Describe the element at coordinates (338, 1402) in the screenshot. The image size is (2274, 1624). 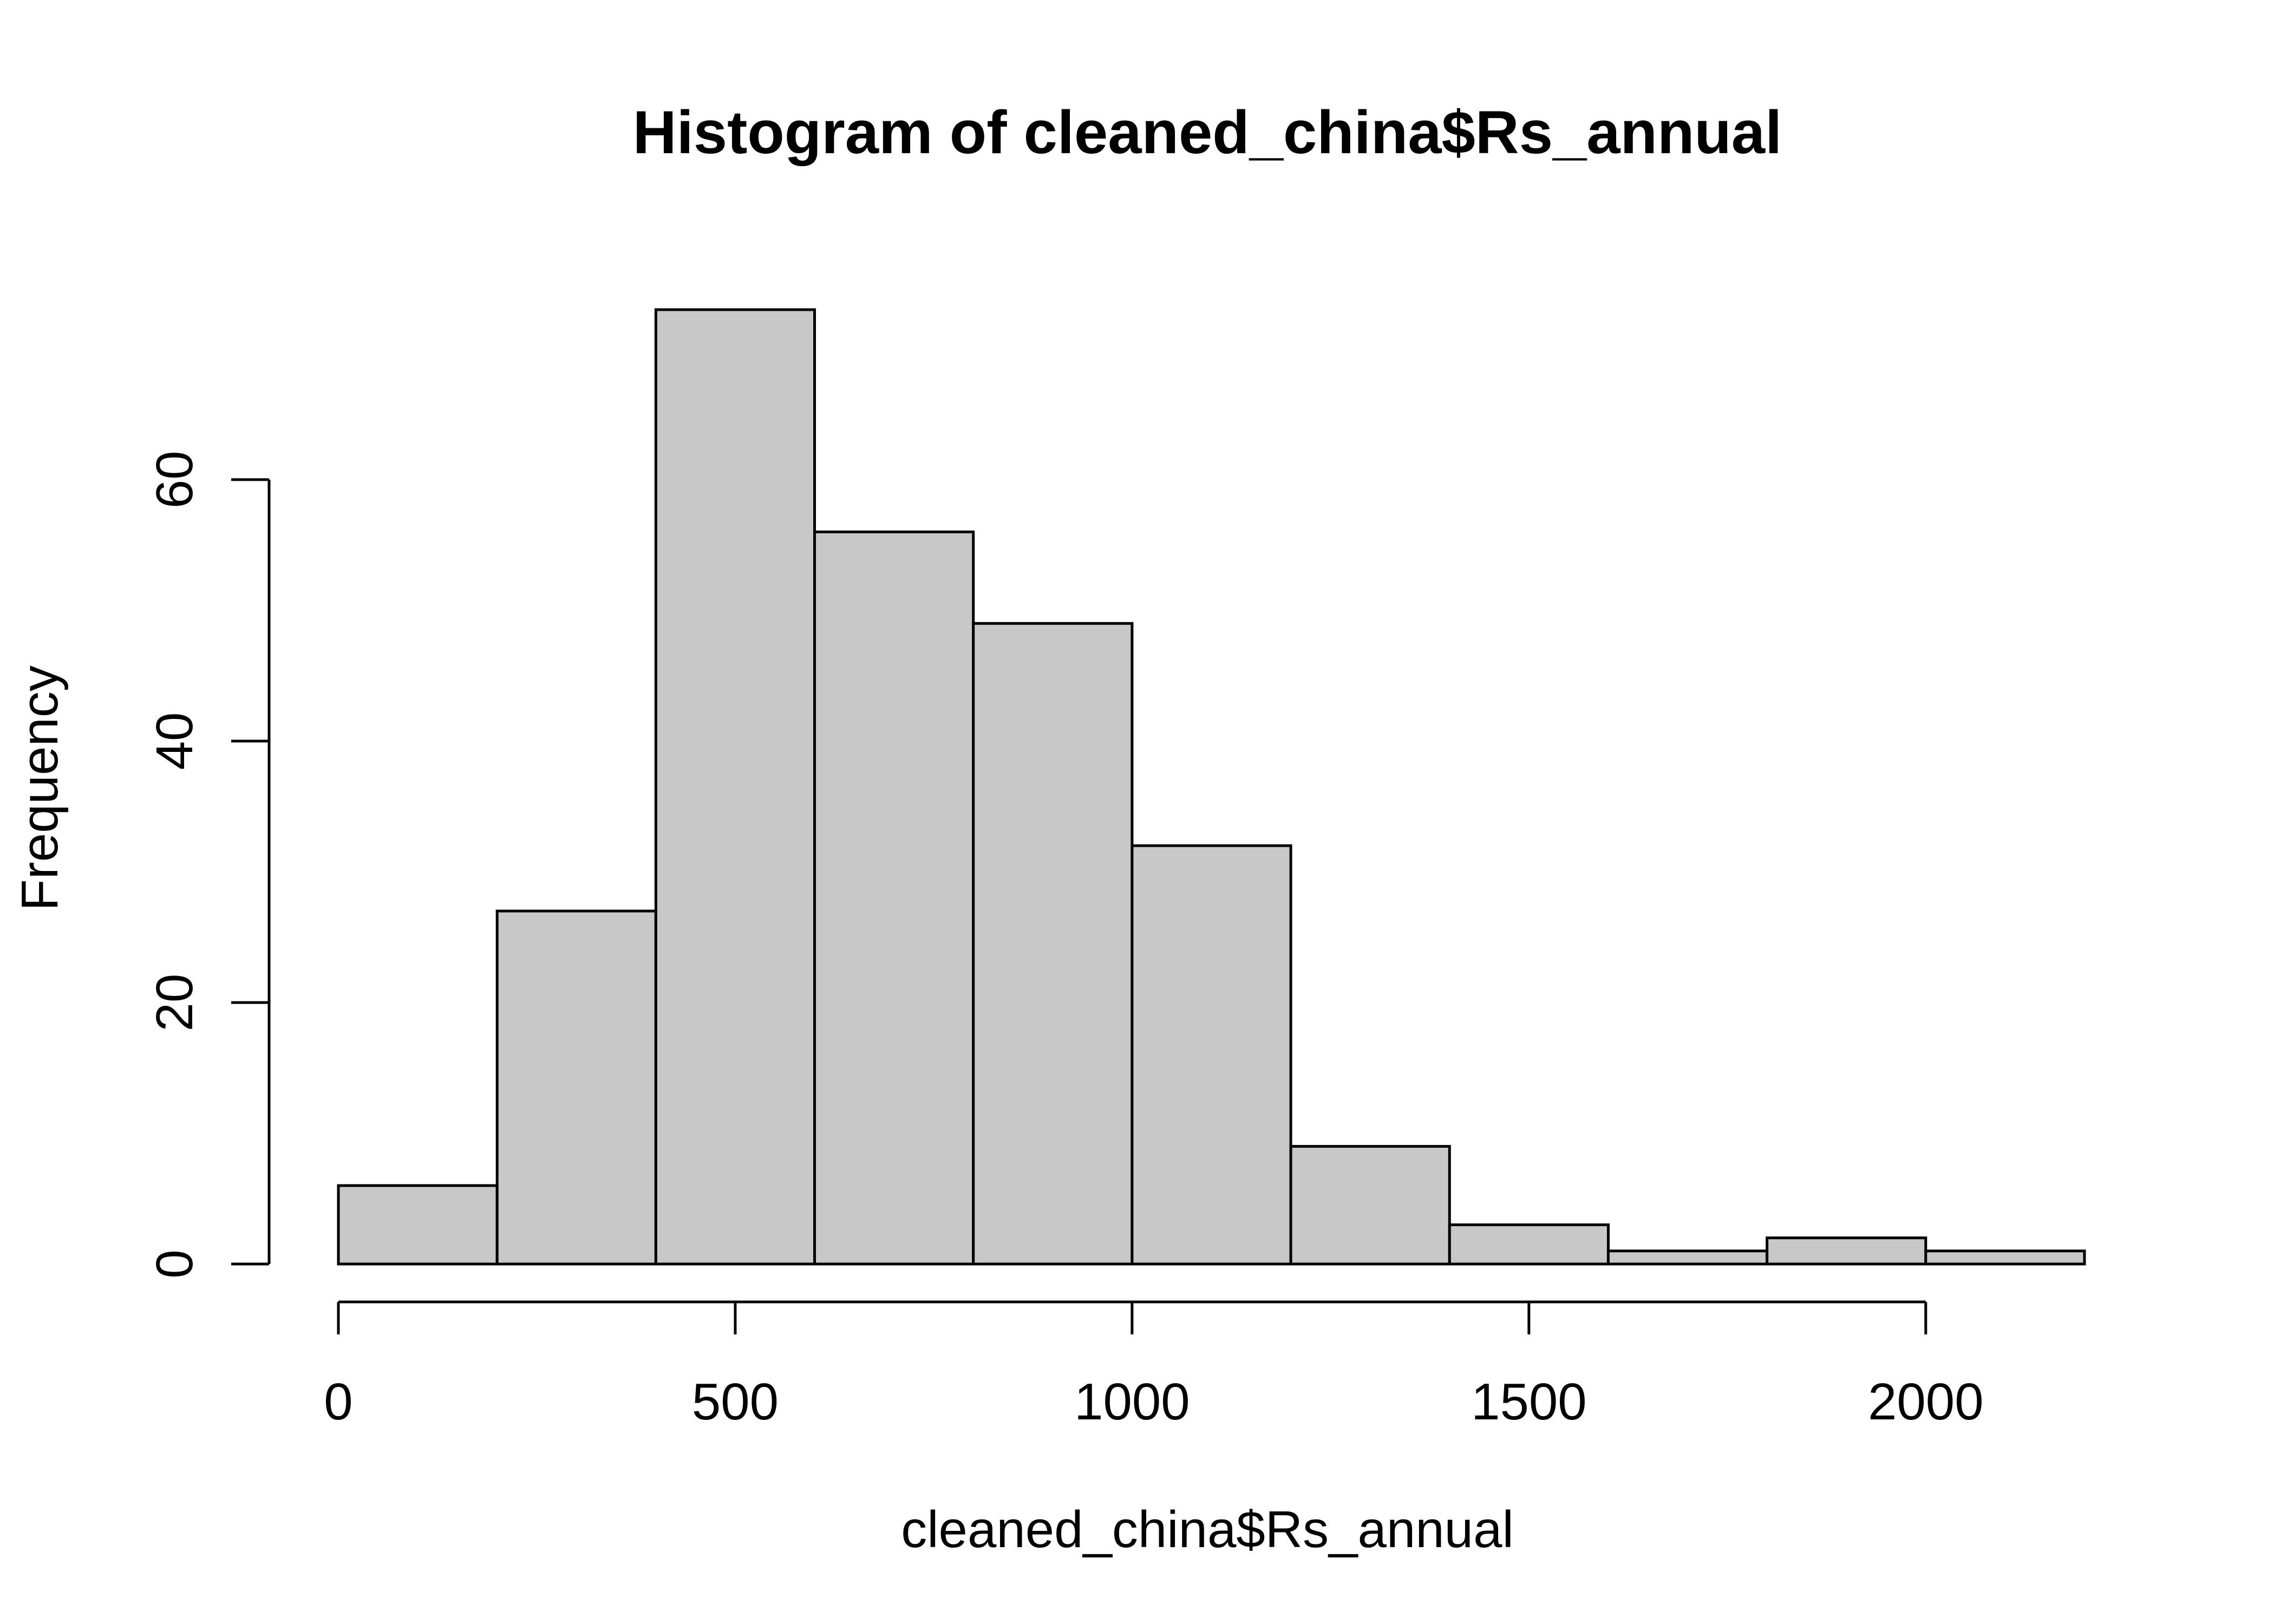
I see `x-tick-label: 0` at that location.